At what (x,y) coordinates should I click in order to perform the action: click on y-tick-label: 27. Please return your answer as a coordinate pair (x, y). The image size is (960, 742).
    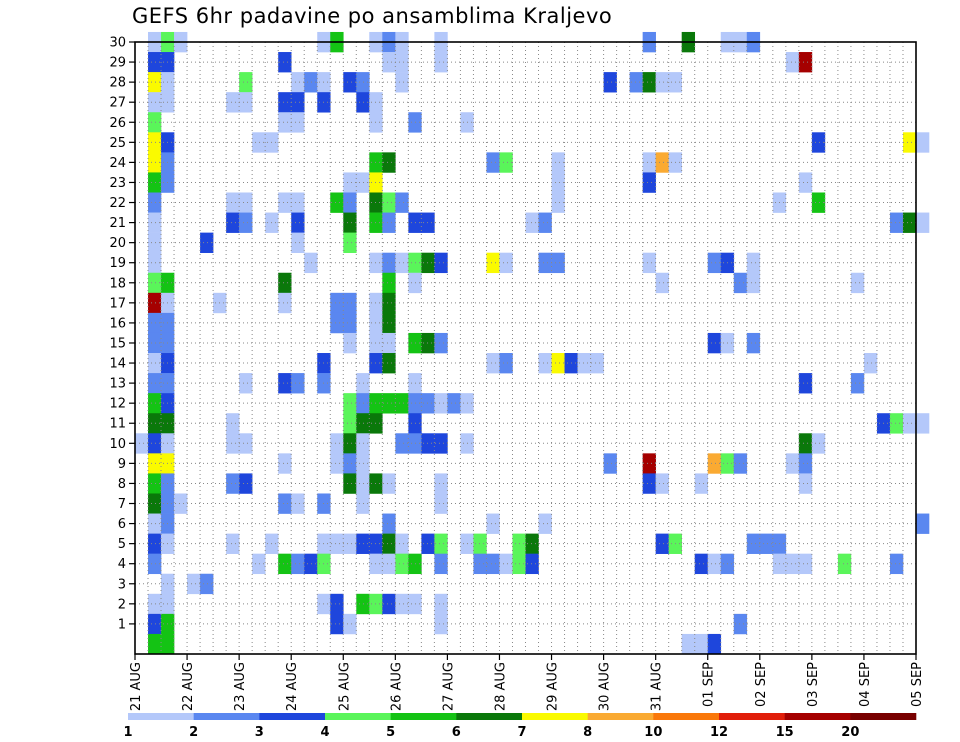
    Looking at the image, I should click on (117, 103).